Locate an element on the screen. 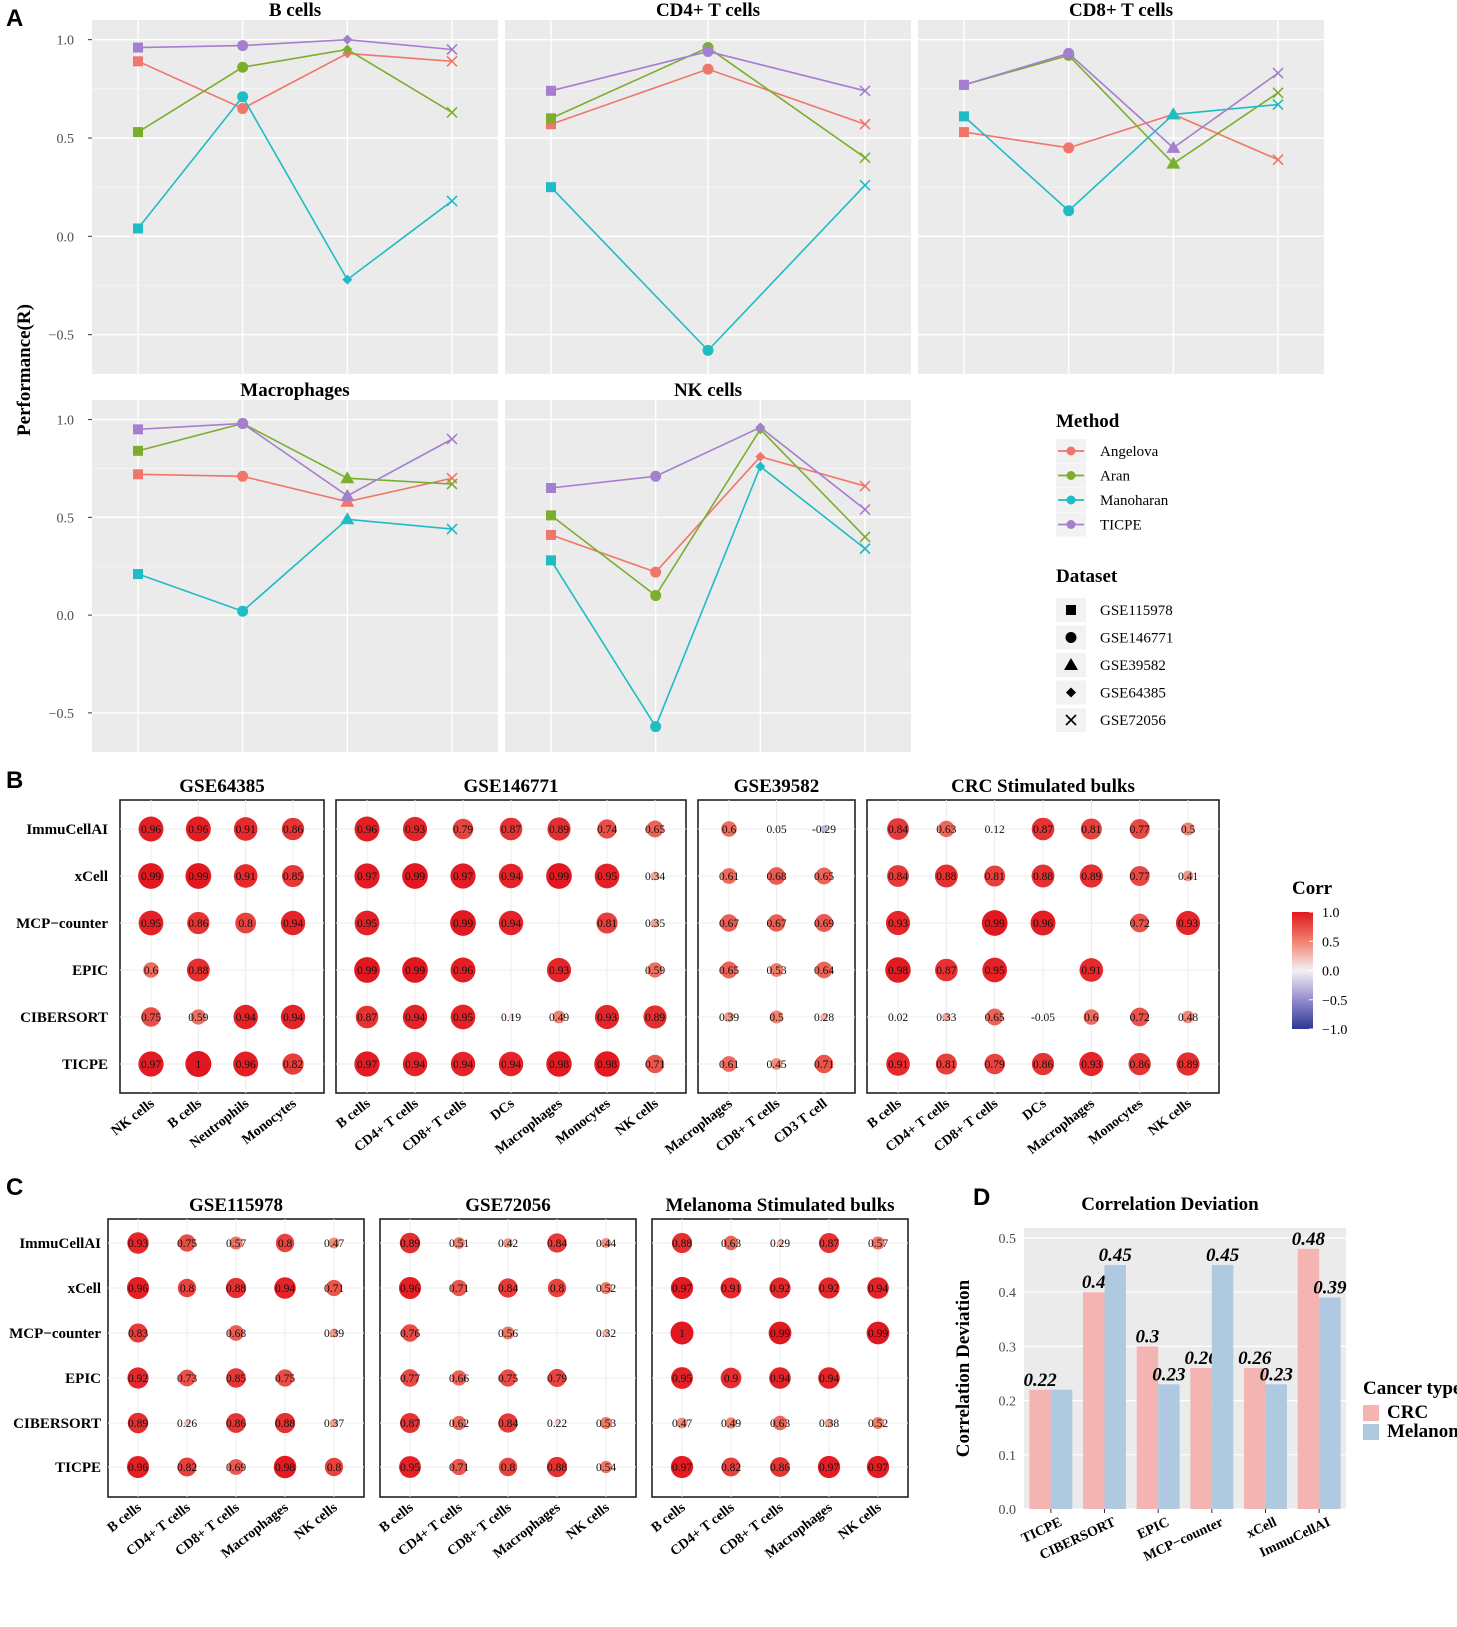  y-tick-label: 0.0 is located at coordinates (66, 237).